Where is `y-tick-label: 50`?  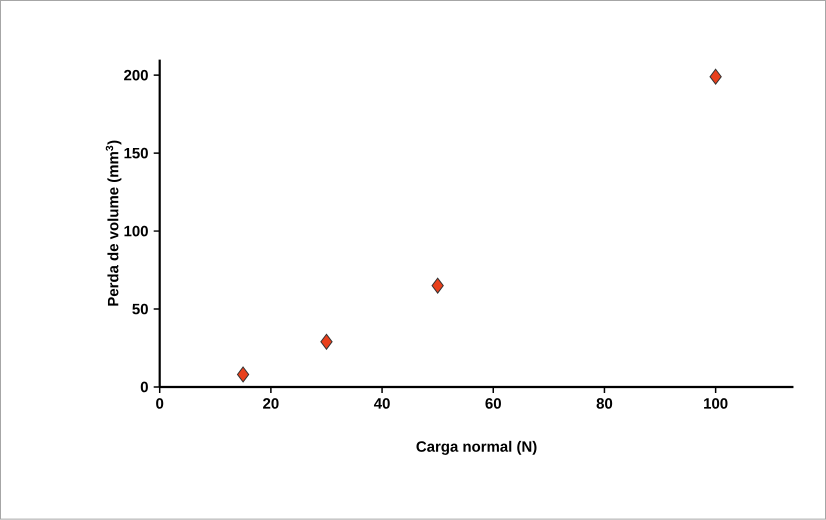
y-tick-label: 50 is located at coordinates (140, 309).